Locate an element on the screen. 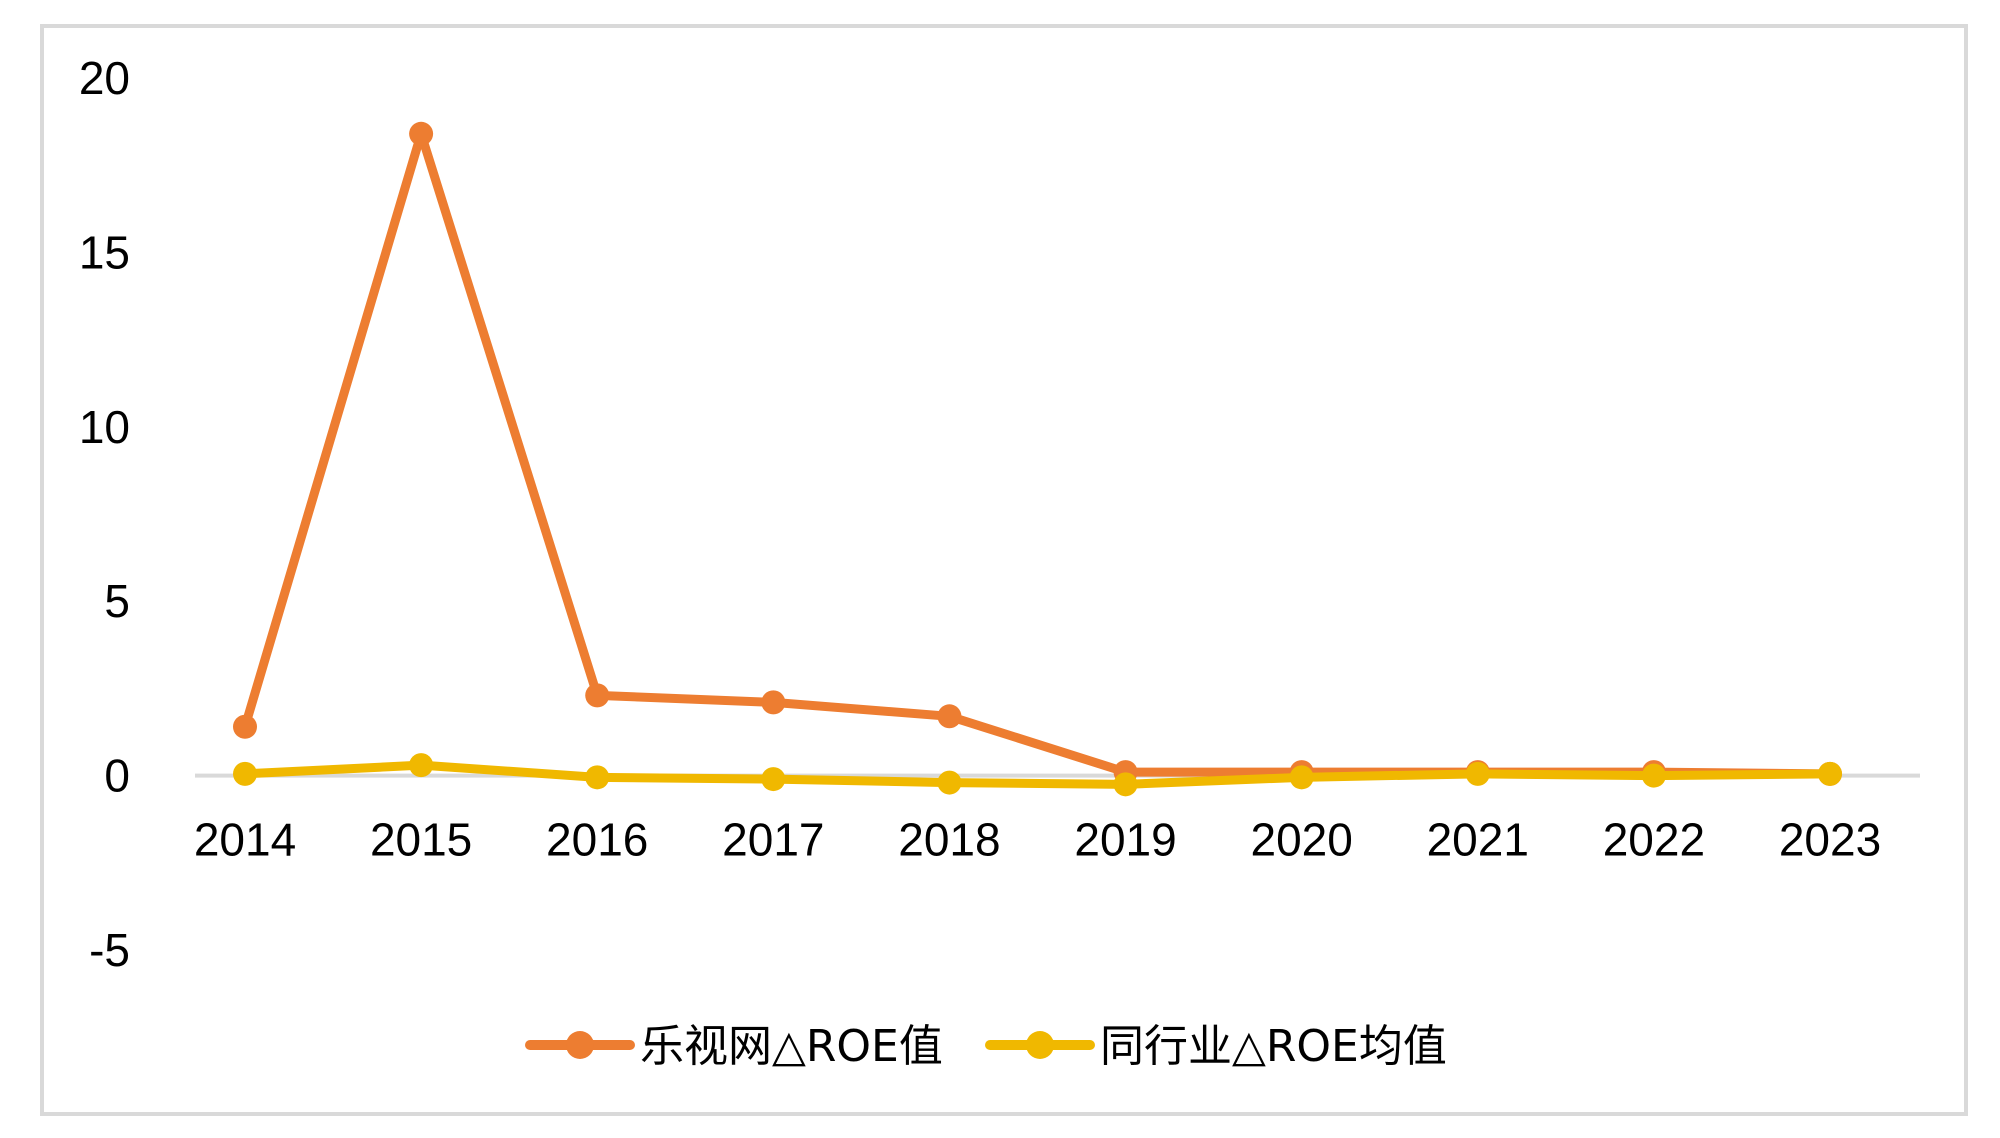 The height and width of the screenshot is (1138, 2000). y-tick-label: 10 is located at coordinates (104, 427).